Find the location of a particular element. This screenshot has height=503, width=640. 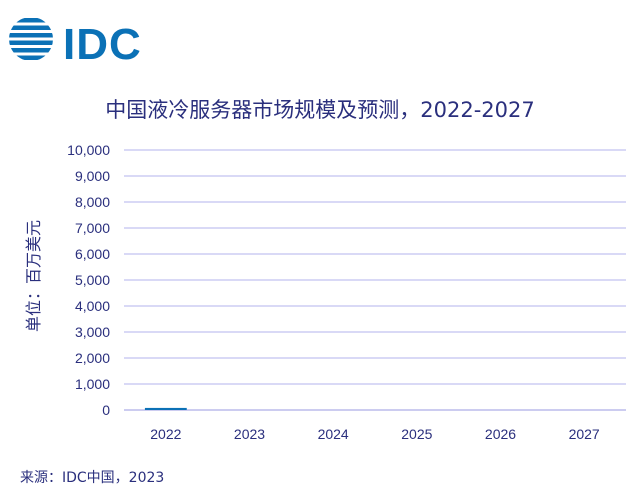

y-tick-label: 2,000 is located at coordinates (92, 358).